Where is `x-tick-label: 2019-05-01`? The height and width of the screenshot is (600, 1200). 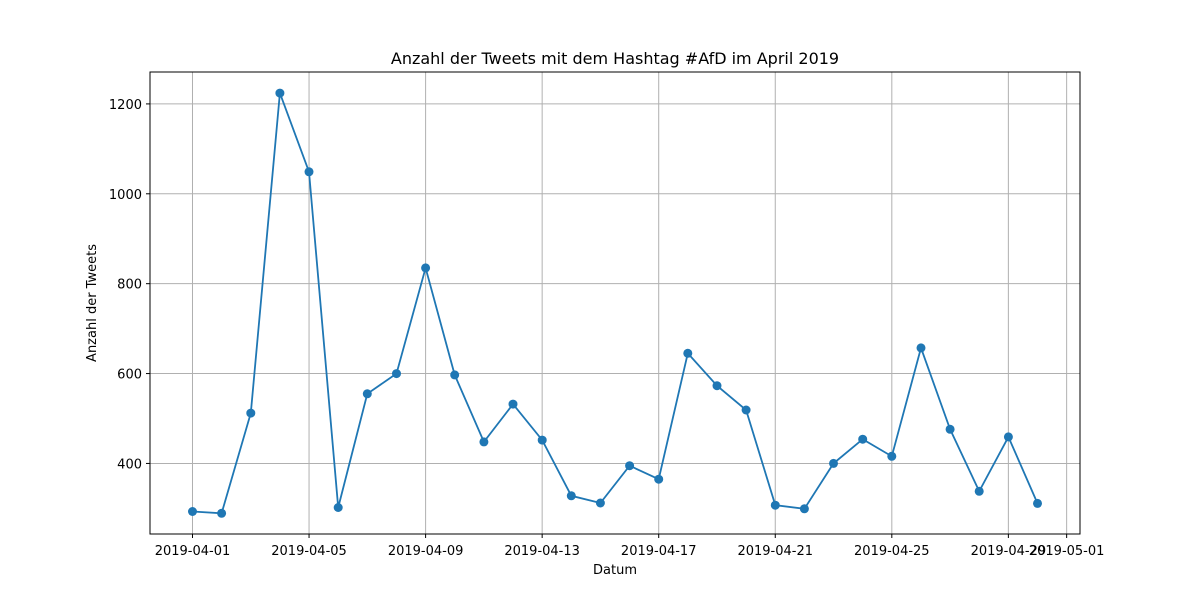 x-tick-label: 2019-05-01 is located at coordinates (1067, 551).